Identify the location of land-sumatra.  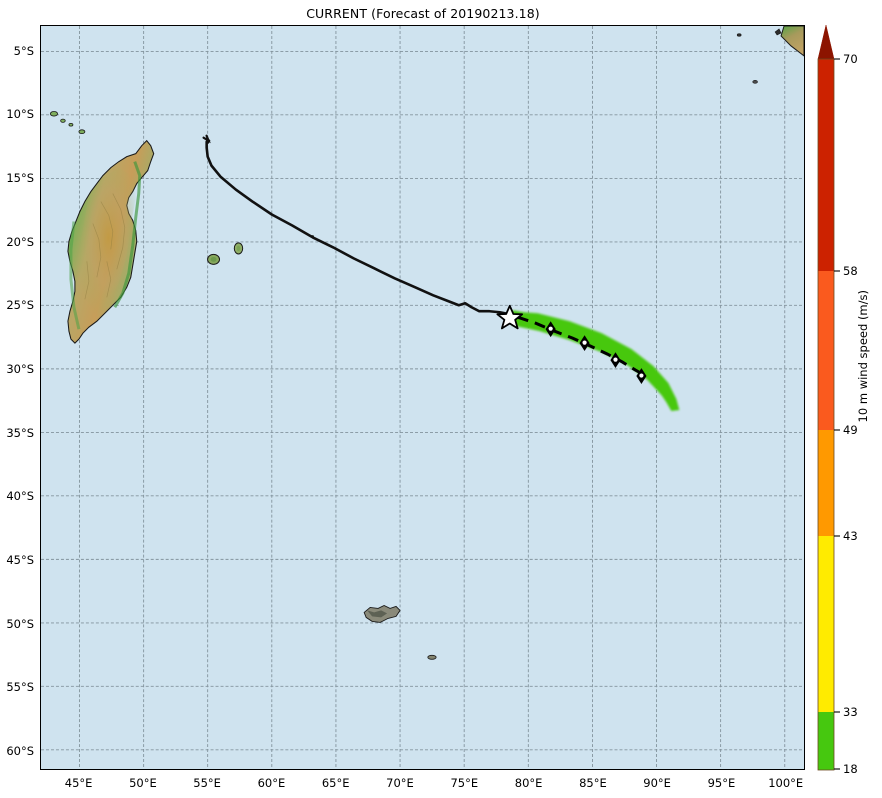
(770, 55).